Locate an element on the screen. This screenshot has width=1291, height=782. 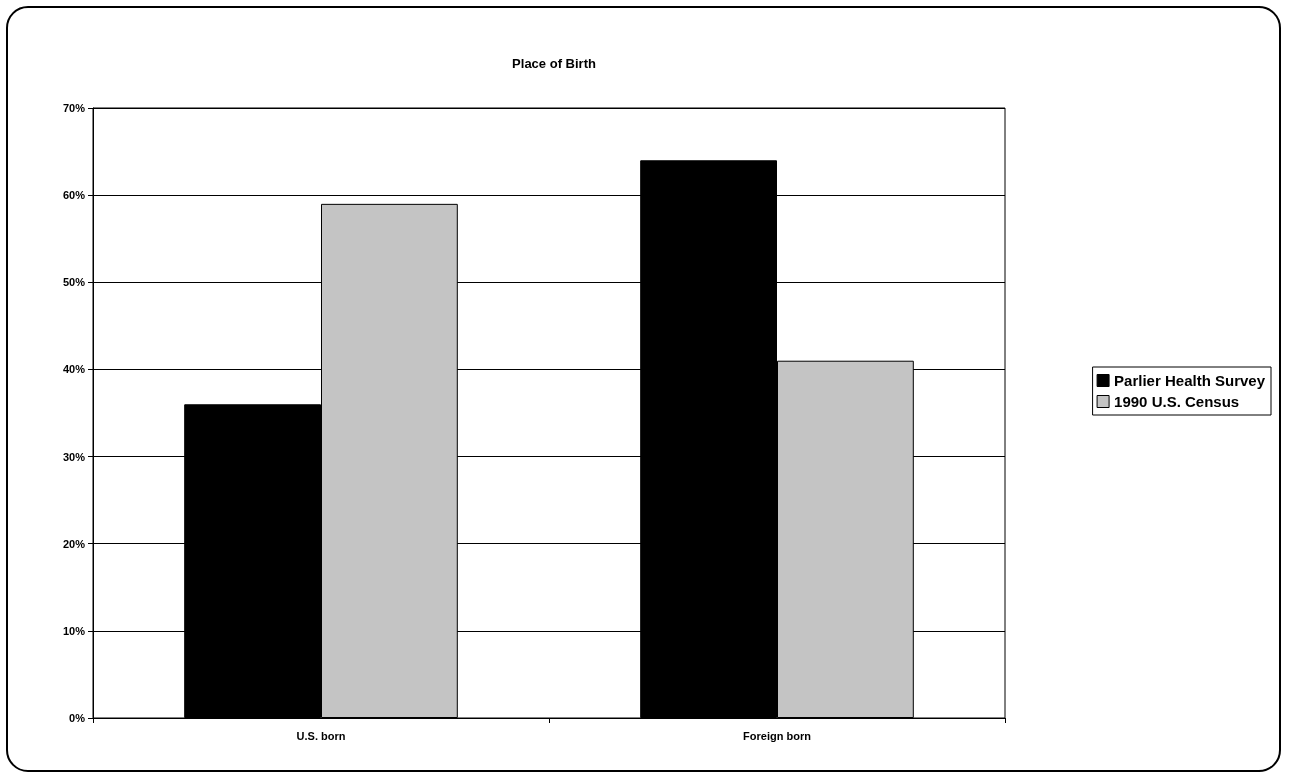
x-tick-label: U.S. born is located at coordinates (321, 735).